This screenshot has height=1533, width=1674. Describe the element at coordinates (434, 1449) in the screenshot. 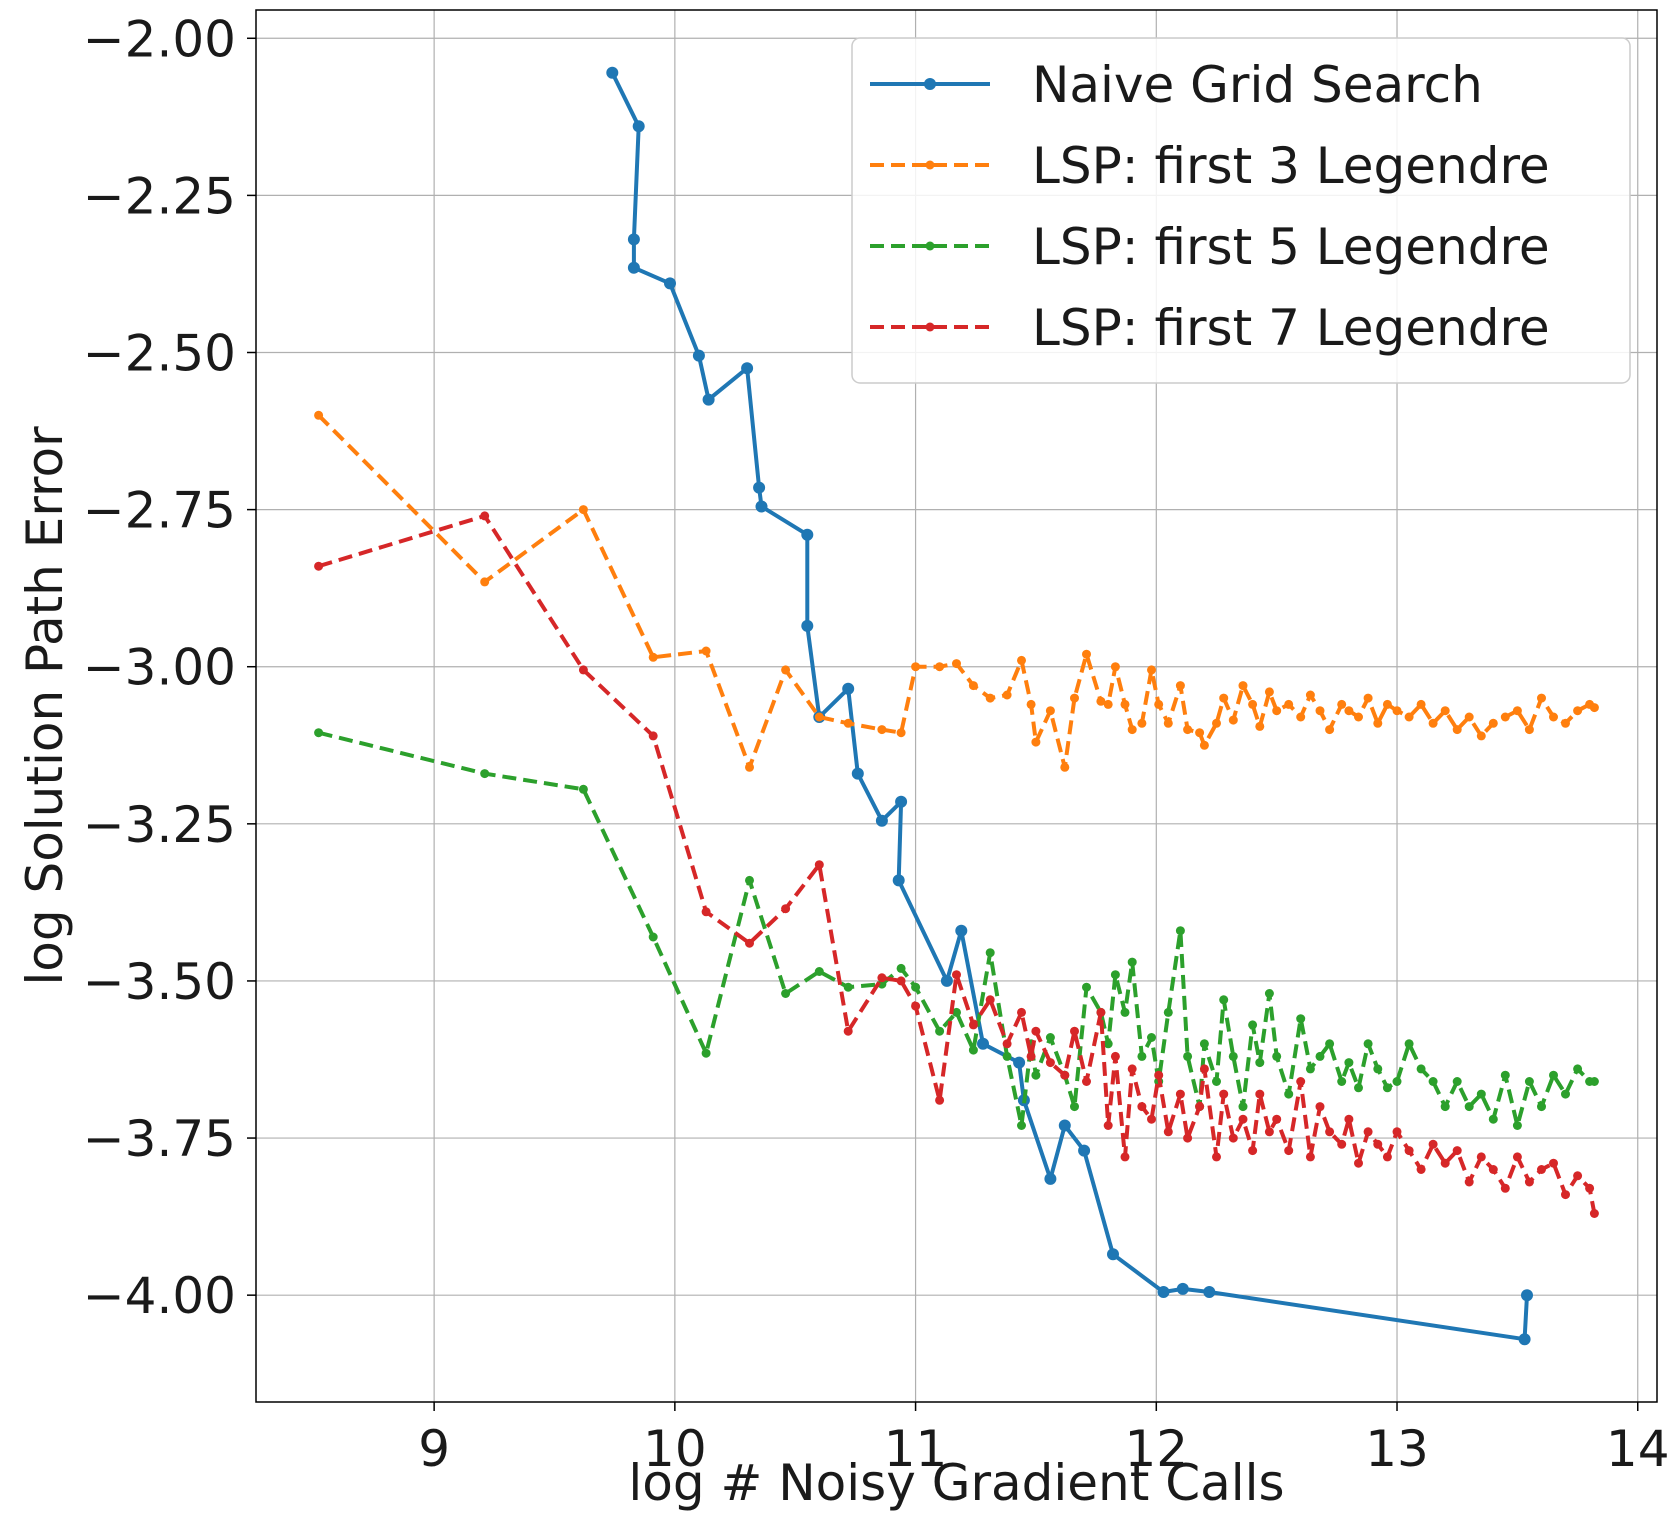

I see `x-tick-label: 9` at that location.